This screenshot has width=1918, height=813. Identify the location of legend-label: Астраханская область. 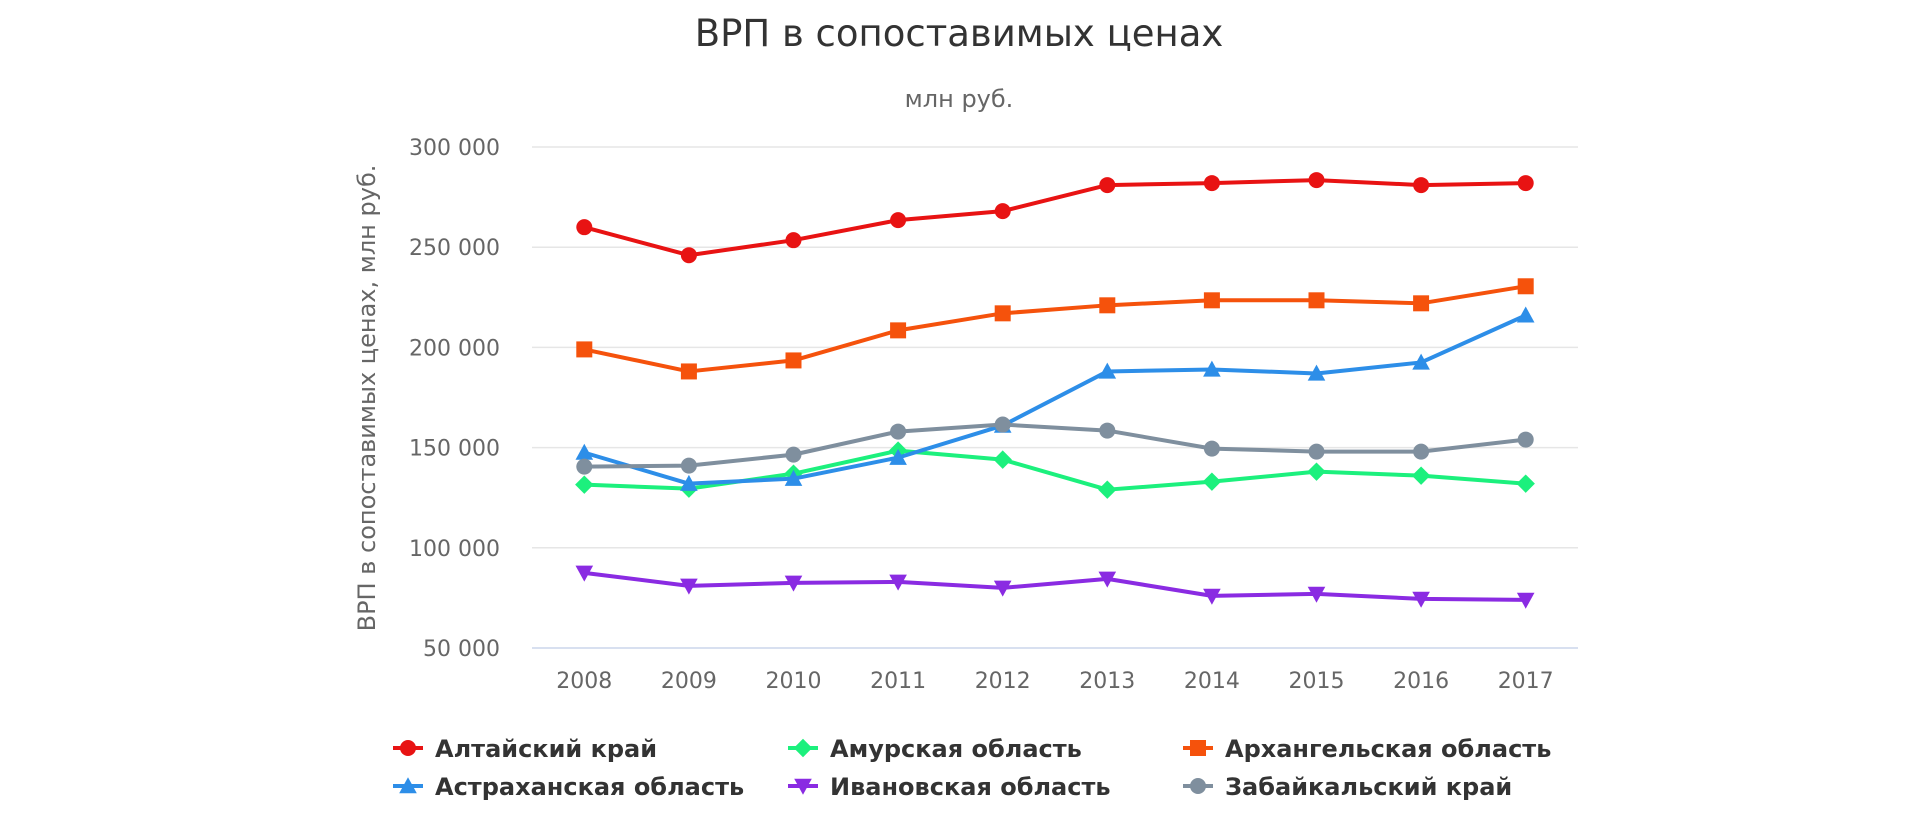
(589, 787).